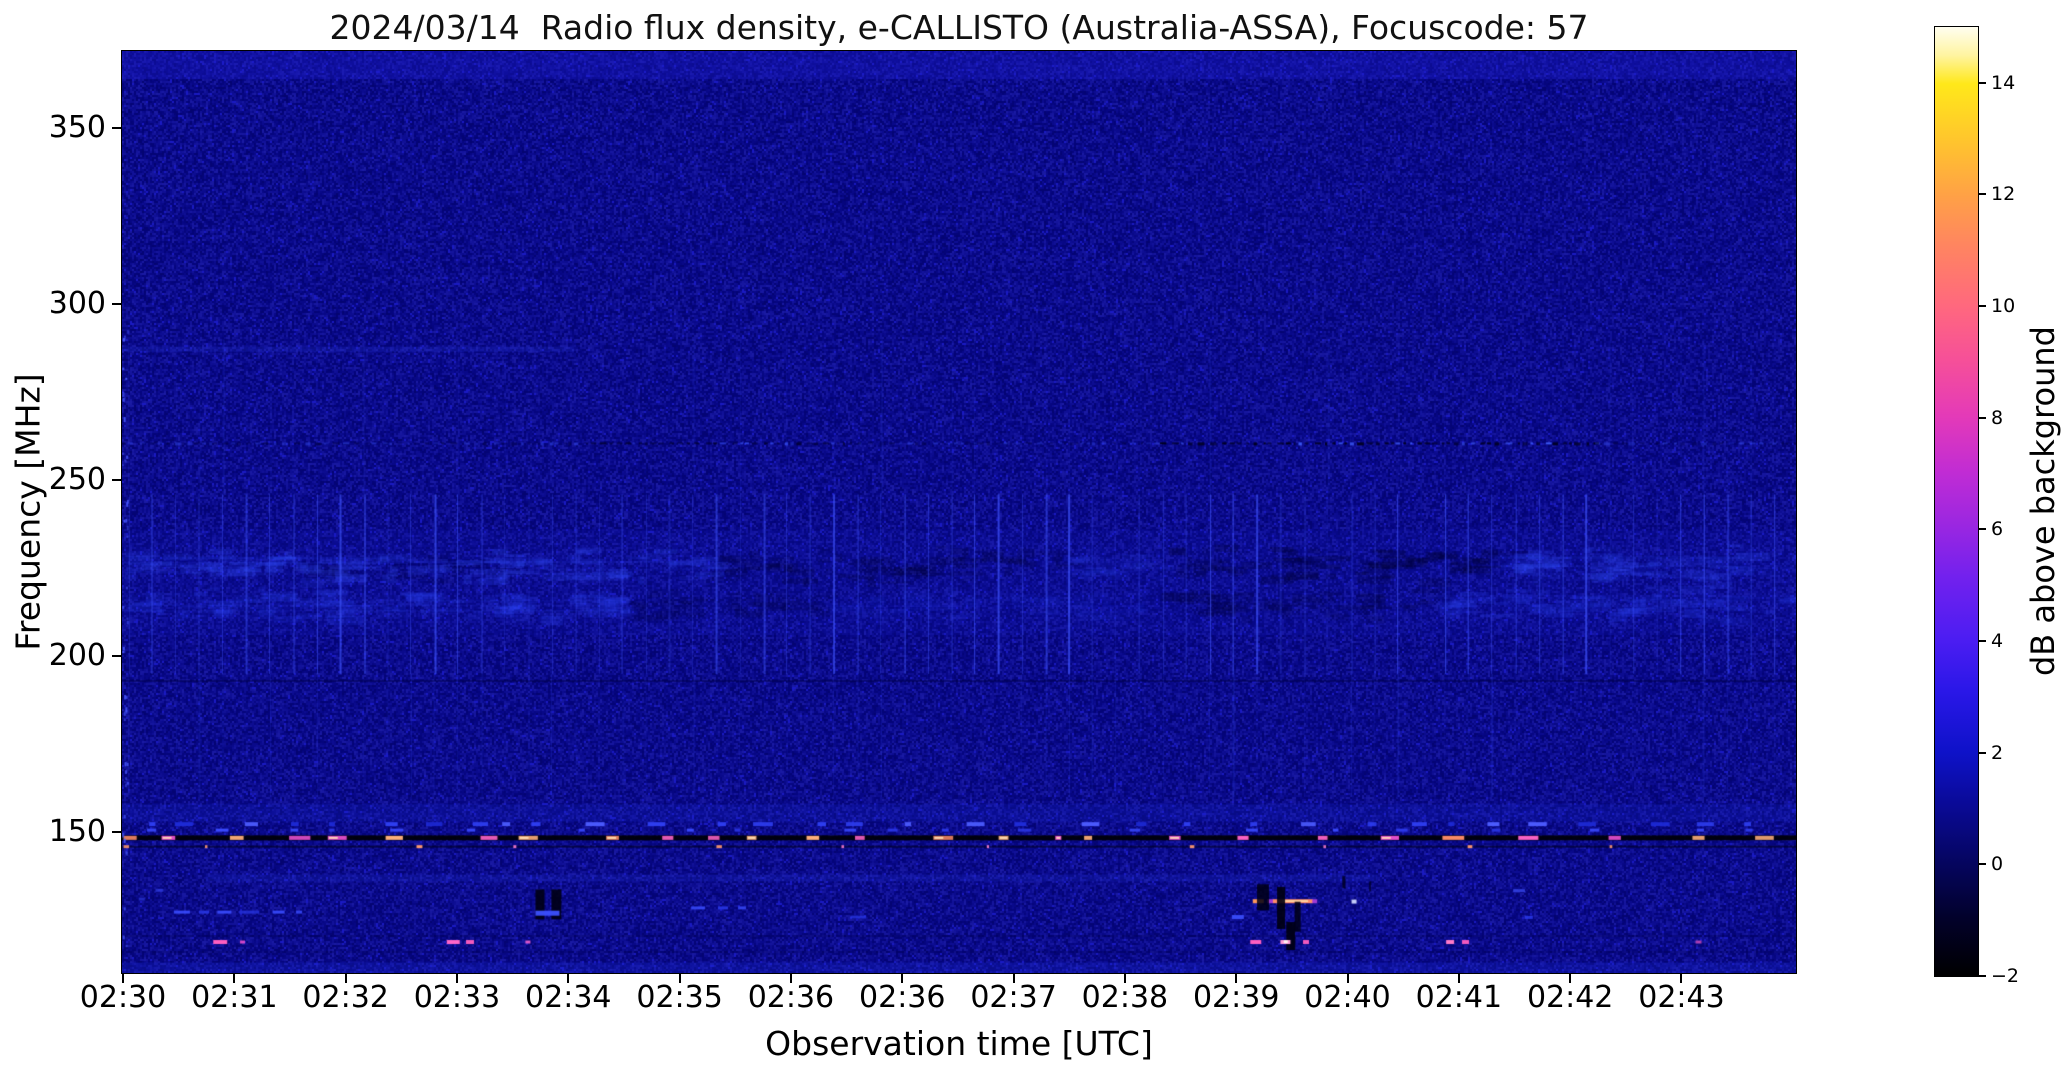 This screenshot has width=2066, height=1067. Describe the element at coordinates (77, 480) in the screenshot. I see `y-tick-label: 250` at that location.